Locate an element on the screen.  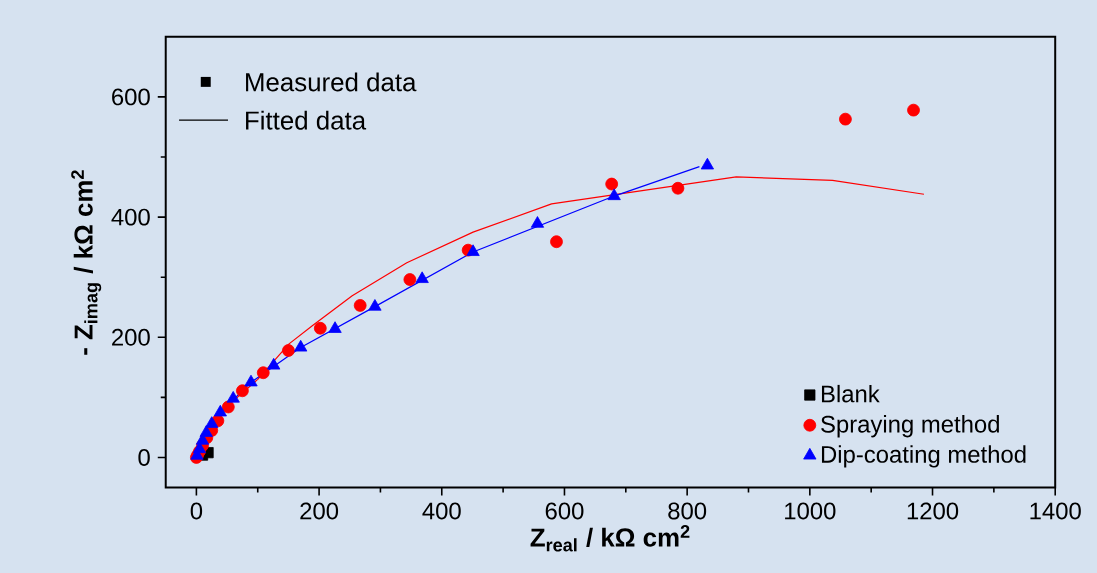
legend-label: Spraying method is located at coordinates (910, 426).